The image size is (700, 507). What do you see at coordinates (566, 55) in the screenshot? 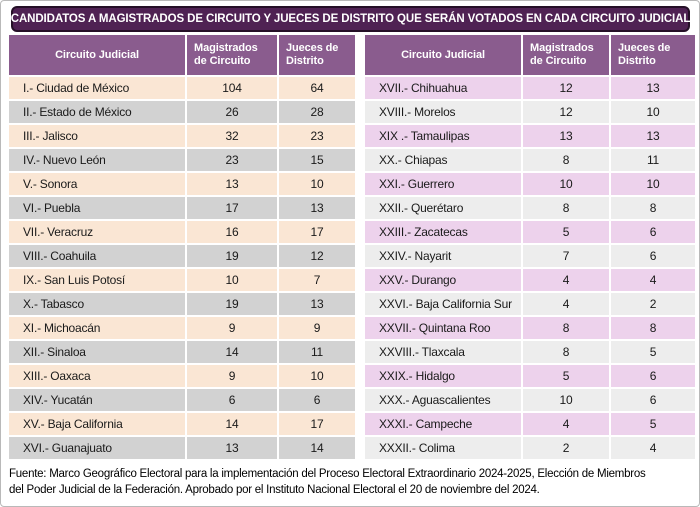
I see `right-header-magistrados: Magistrados de Circuito` at bounding box center [566, 55].